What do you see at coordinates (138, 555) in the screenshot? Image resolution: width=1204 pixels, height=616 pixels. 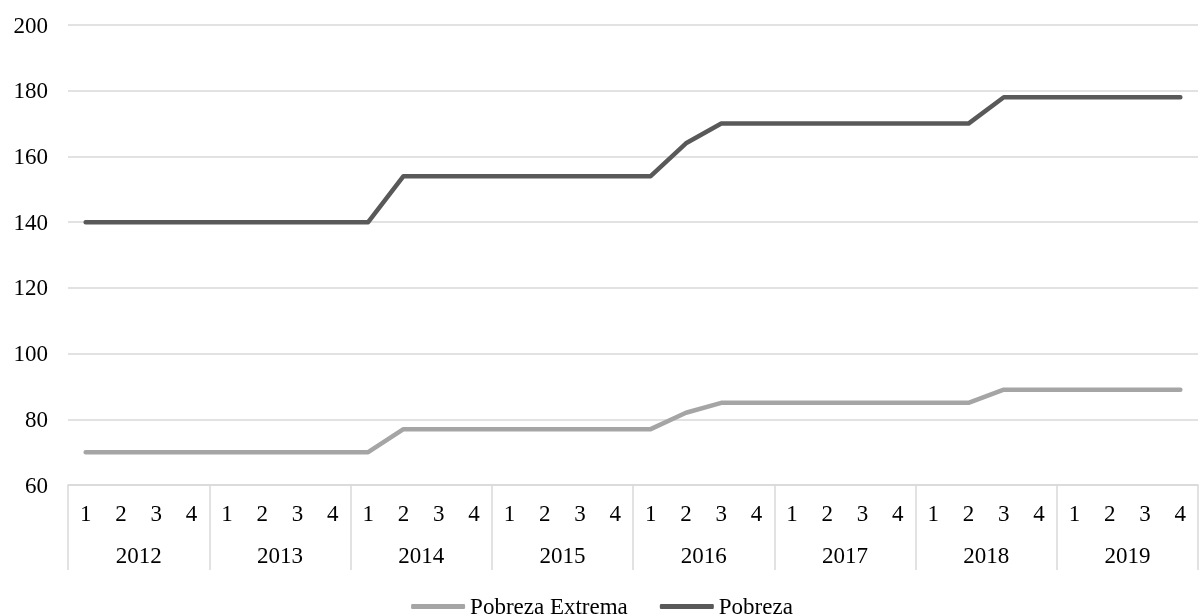 I see `text: 2012` at bounding box center [138, 555].